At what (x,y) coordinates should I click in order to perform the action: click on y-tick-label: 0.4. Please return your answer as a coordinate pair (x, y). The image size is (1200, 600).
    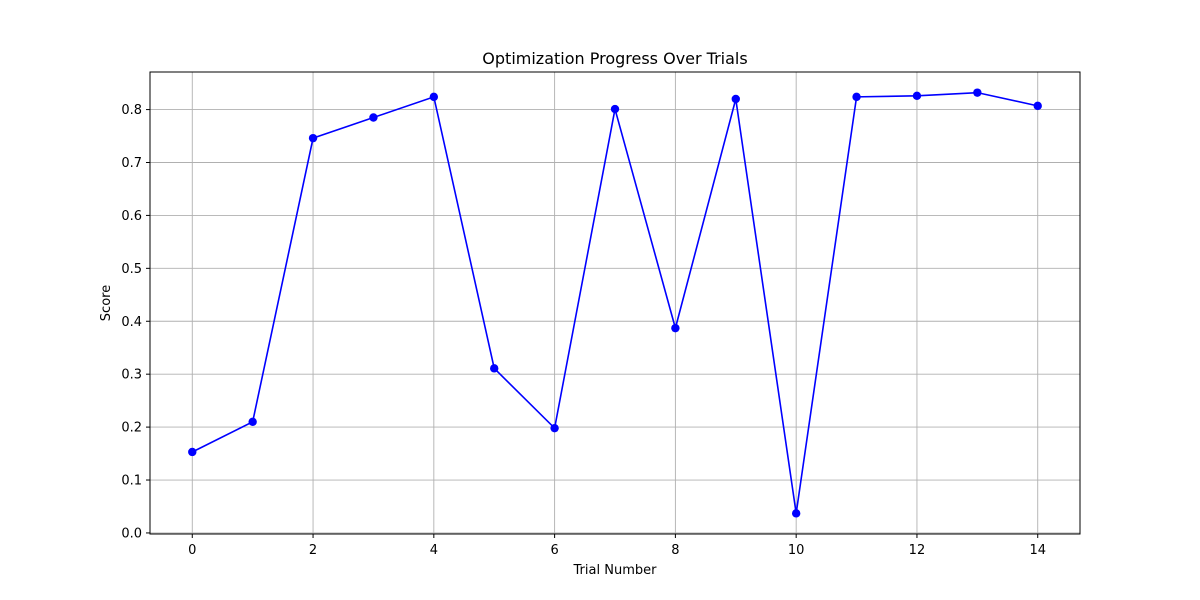
    Looking at the image, I should click on (131, 322).